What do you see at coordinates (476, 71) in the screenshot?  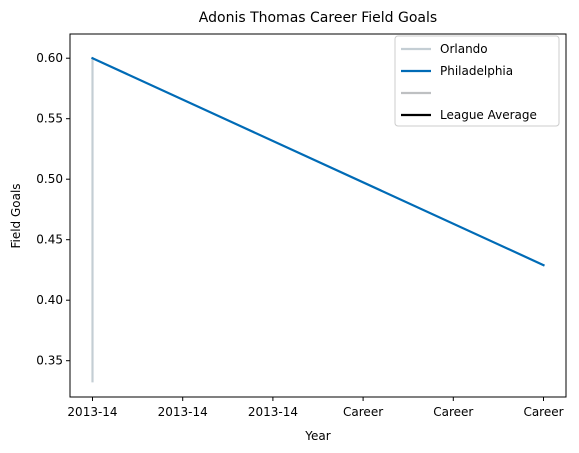 I see `legend-label: Philadelphia` at bounding box center [476, 71].